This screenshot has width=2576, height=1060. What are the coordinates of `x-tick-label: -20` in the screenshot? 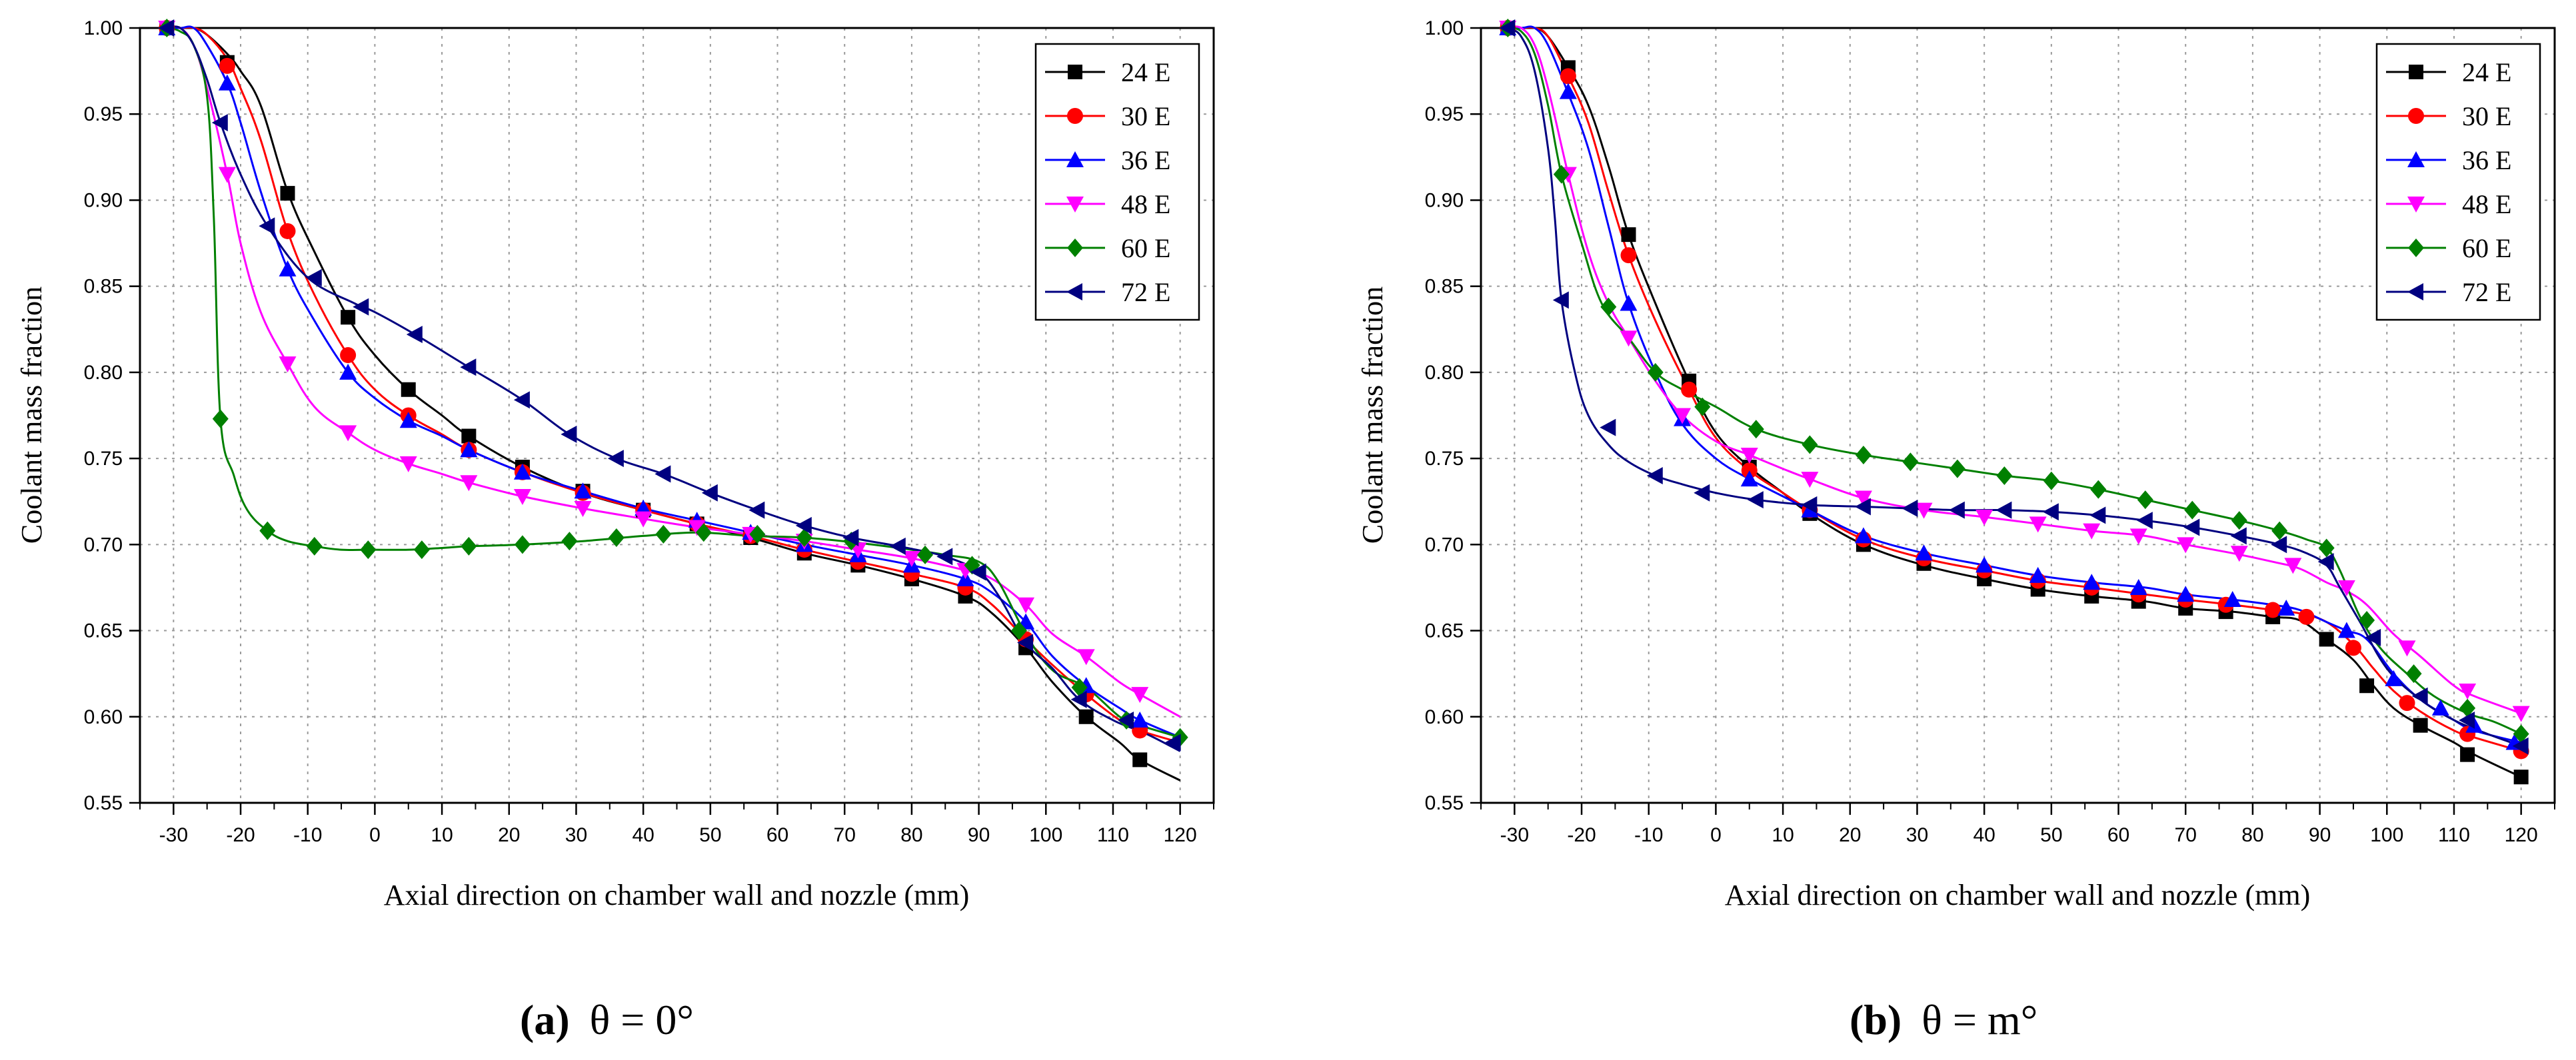 It's located at (241, 835).